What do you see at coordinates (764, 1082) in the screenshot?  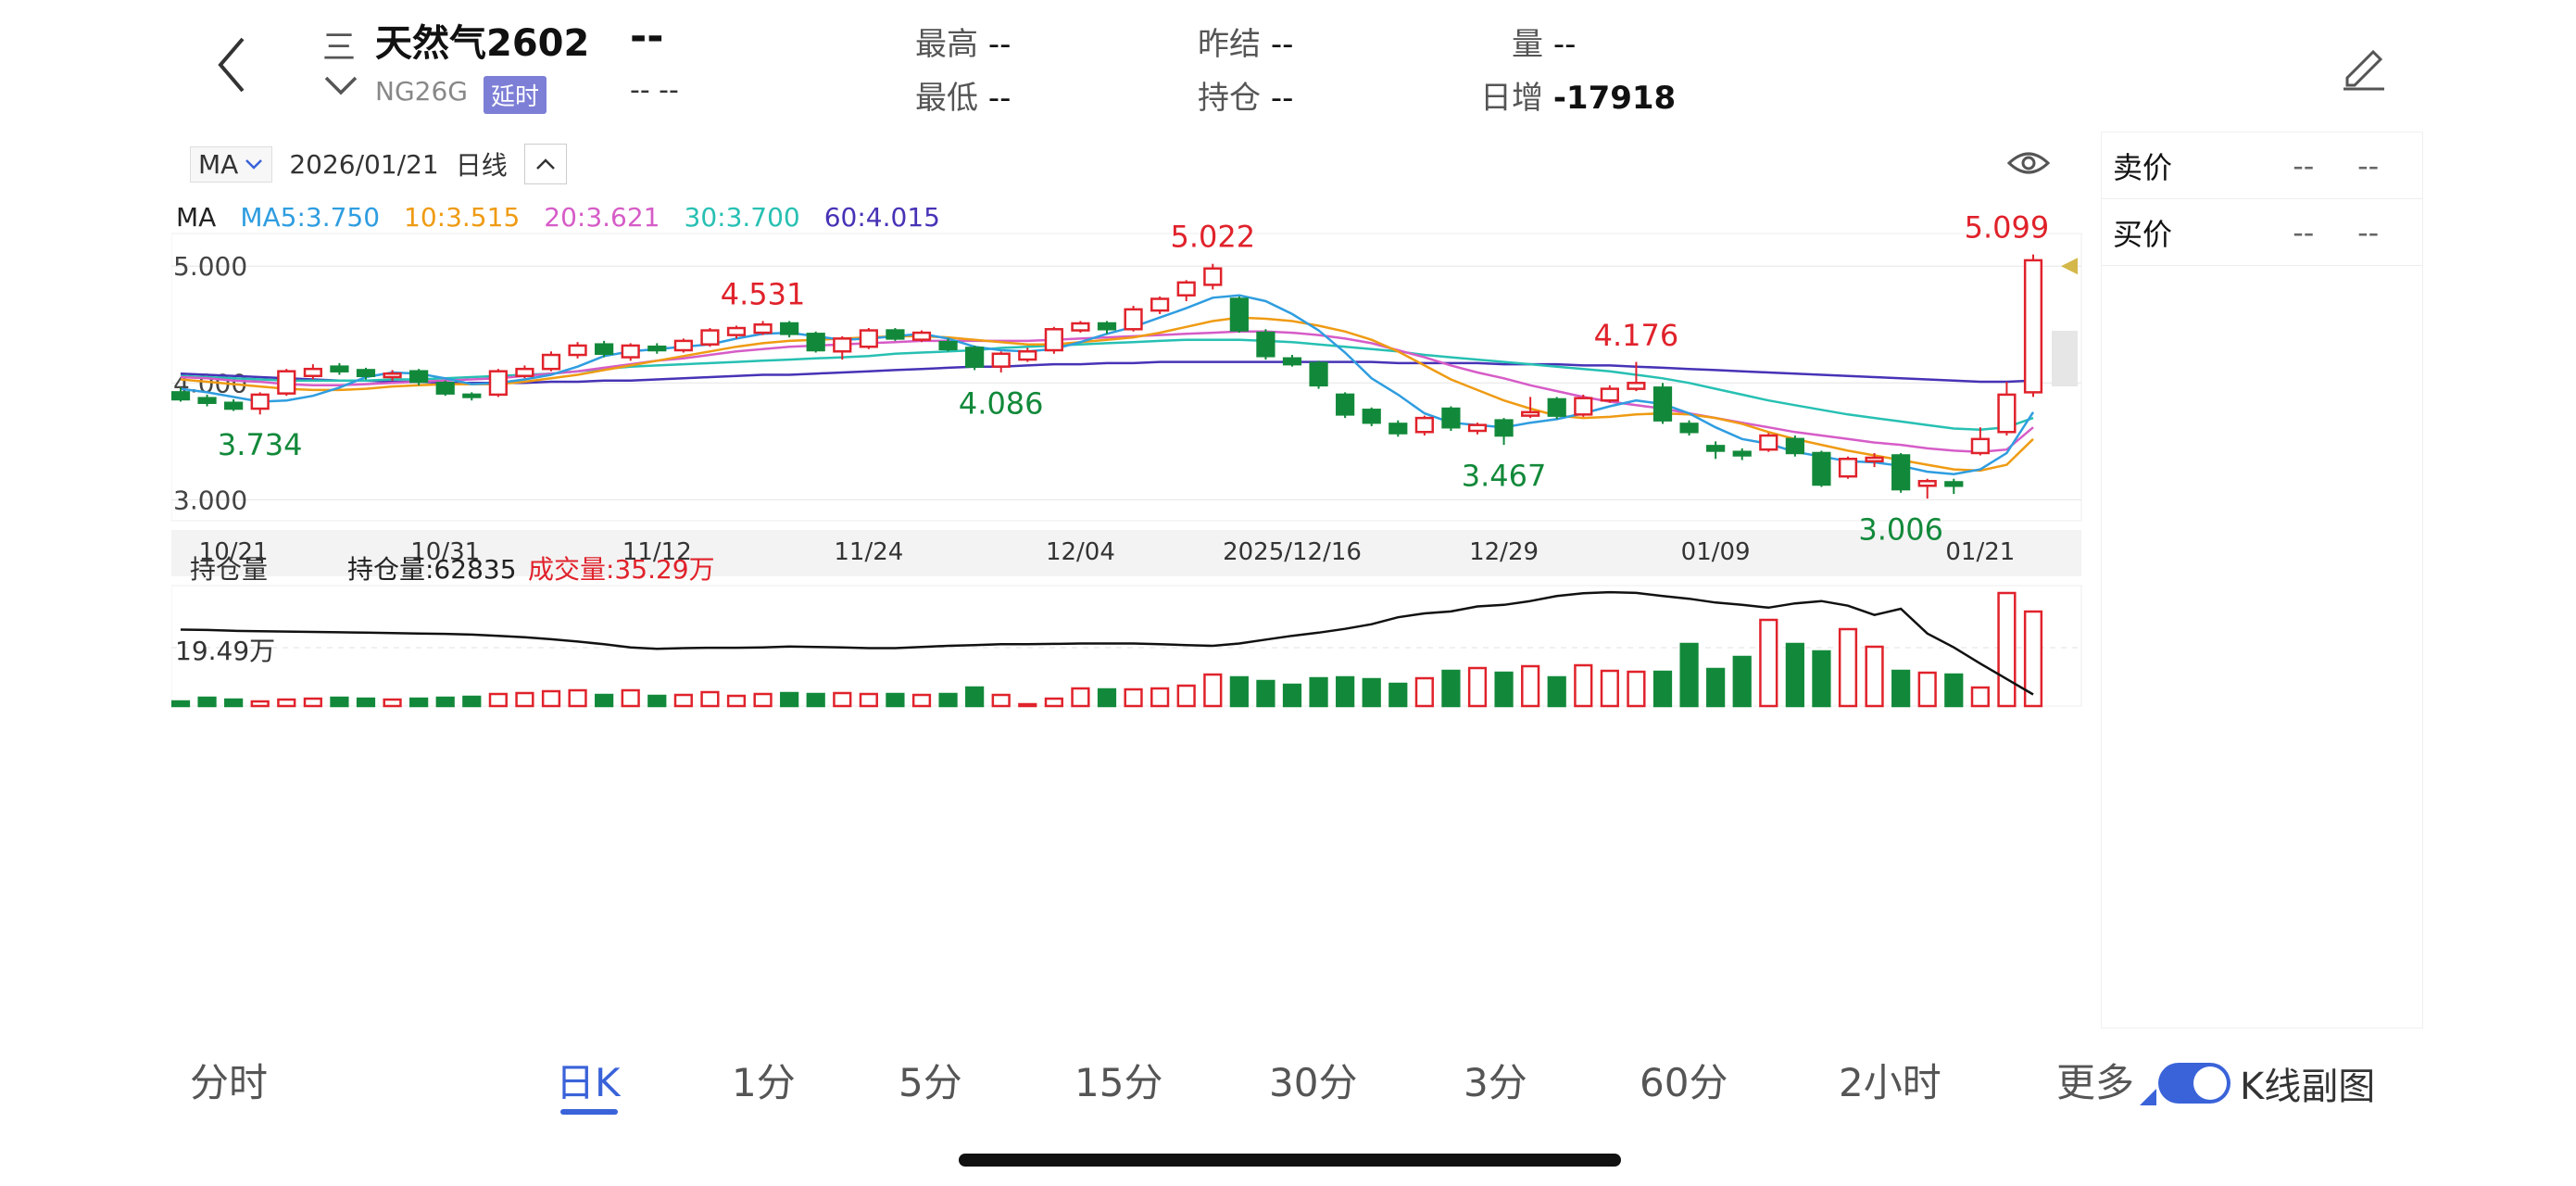 I see `tab-1min: 1分` at bounding box center [764, 1082].